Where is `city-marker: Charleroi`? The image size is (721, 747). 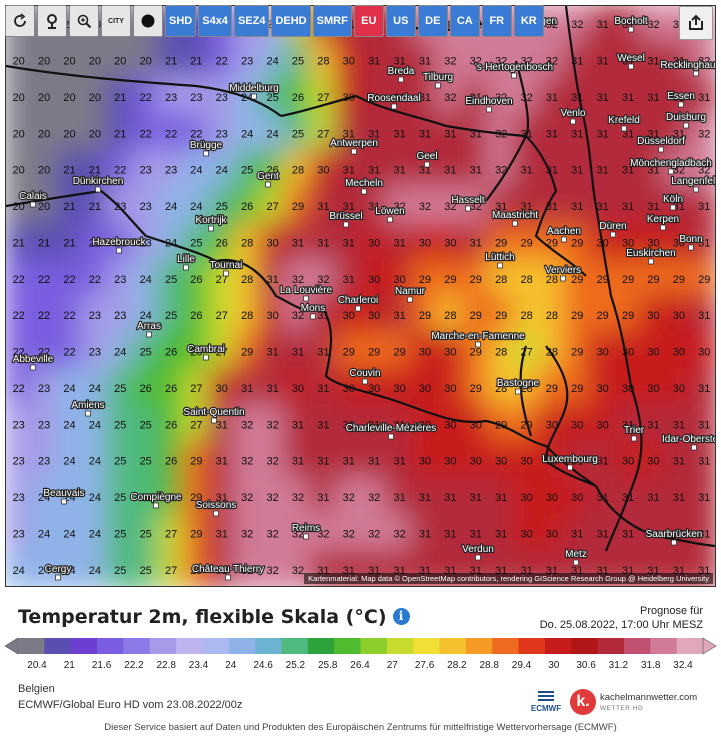 city-marker: Charleroi is located at coordinates (358, 303).